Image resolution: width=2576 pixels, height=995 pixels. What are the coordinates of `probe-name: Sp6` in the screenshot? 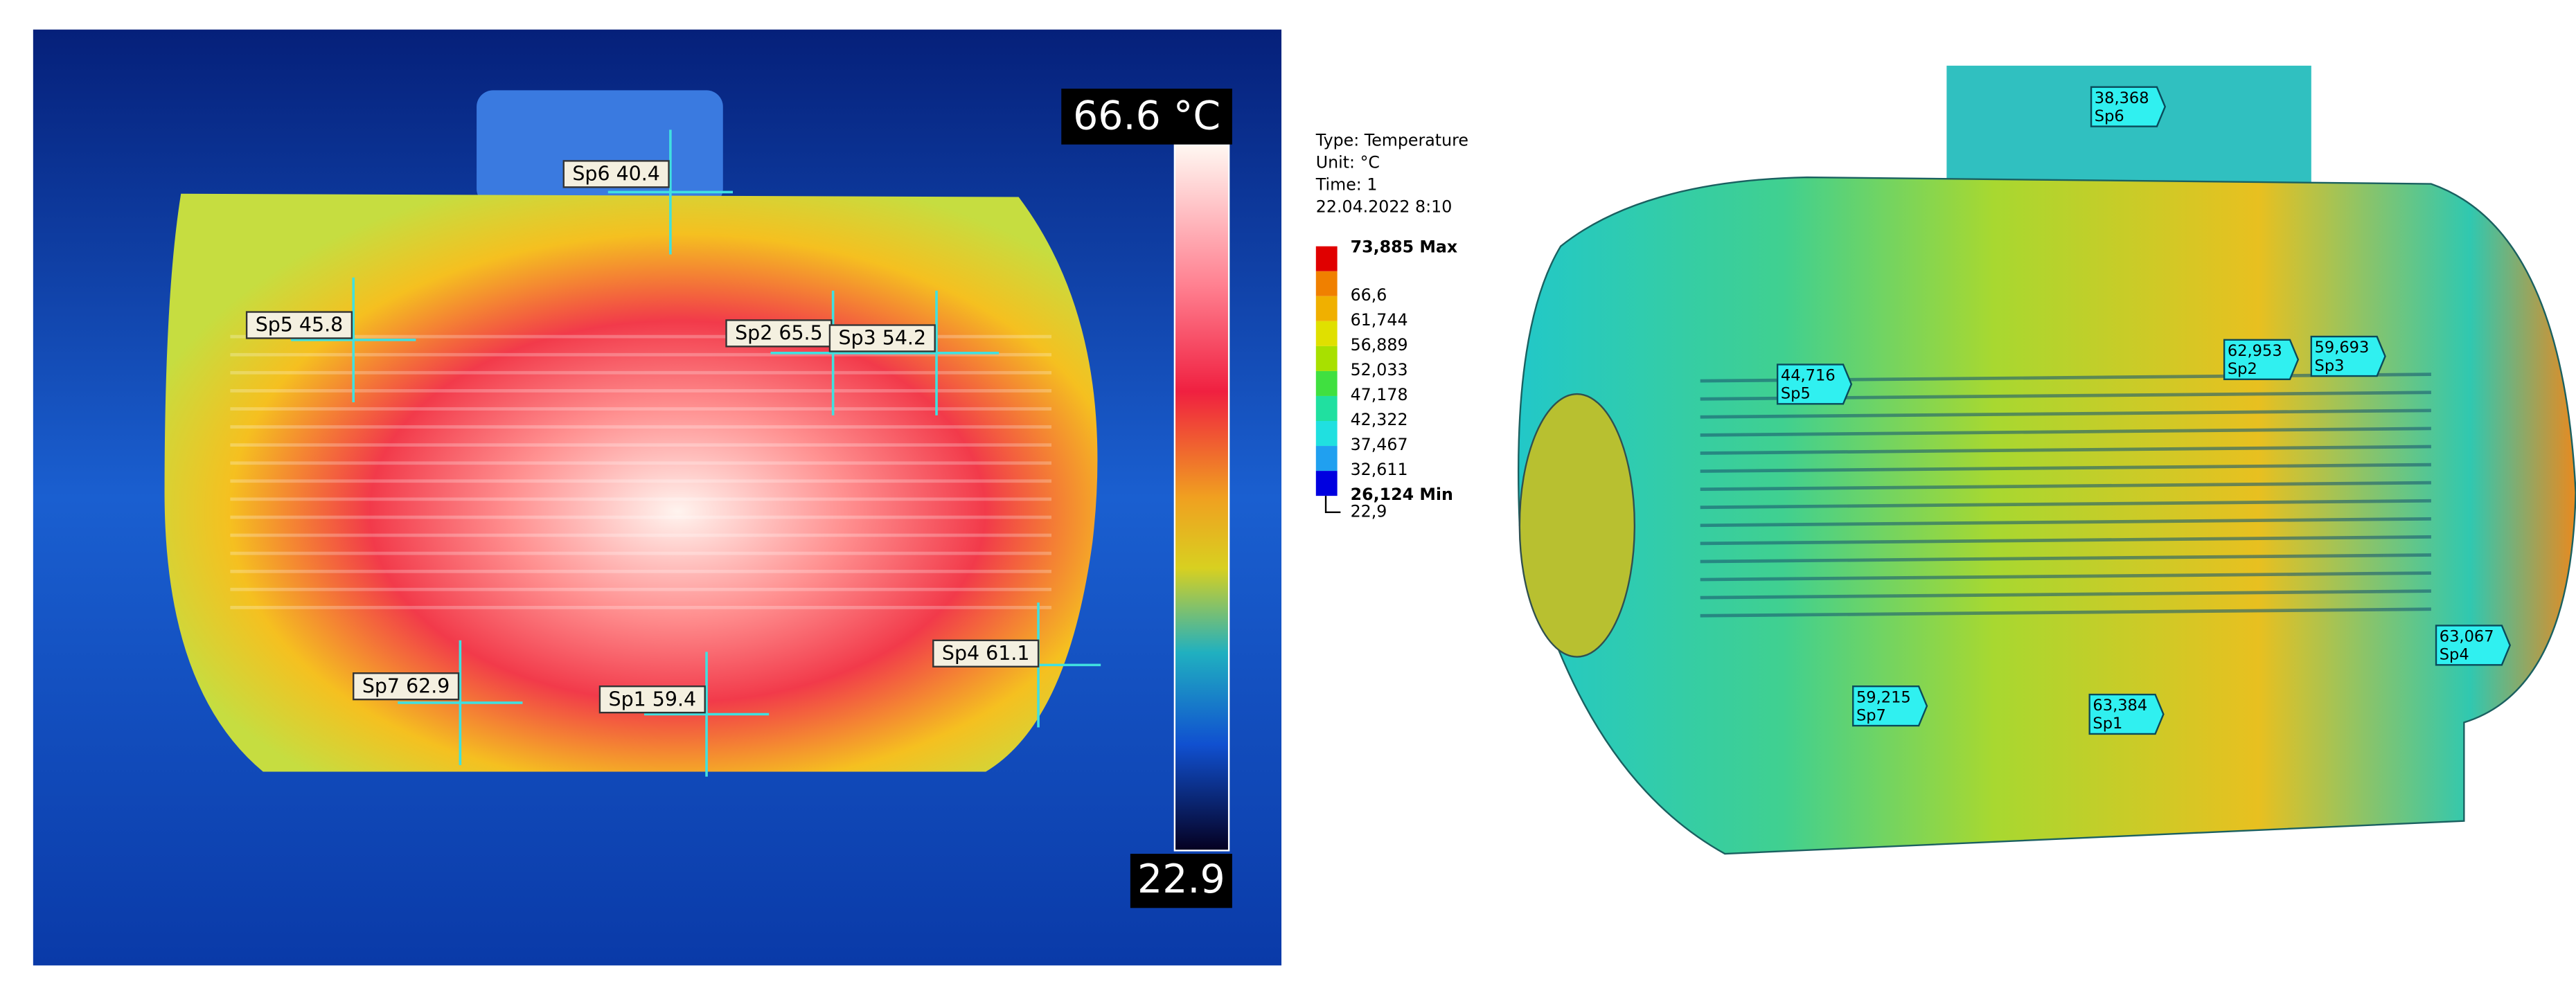 It's located at (2109, 116).